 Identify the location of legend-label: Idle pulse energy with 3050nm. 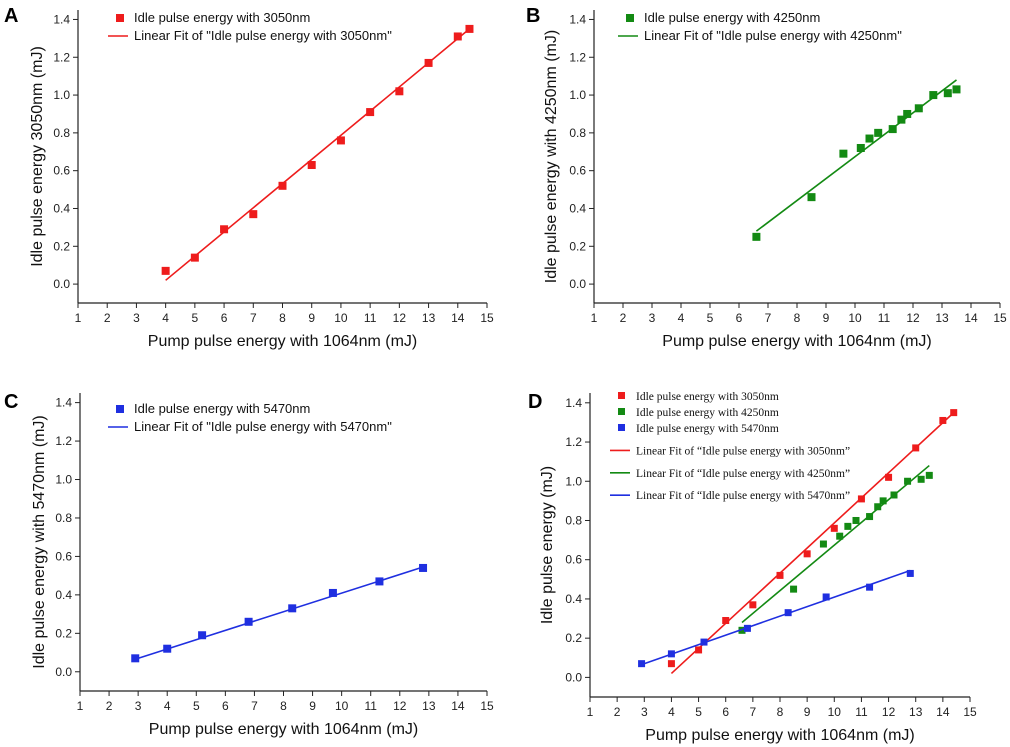
(707, 397).